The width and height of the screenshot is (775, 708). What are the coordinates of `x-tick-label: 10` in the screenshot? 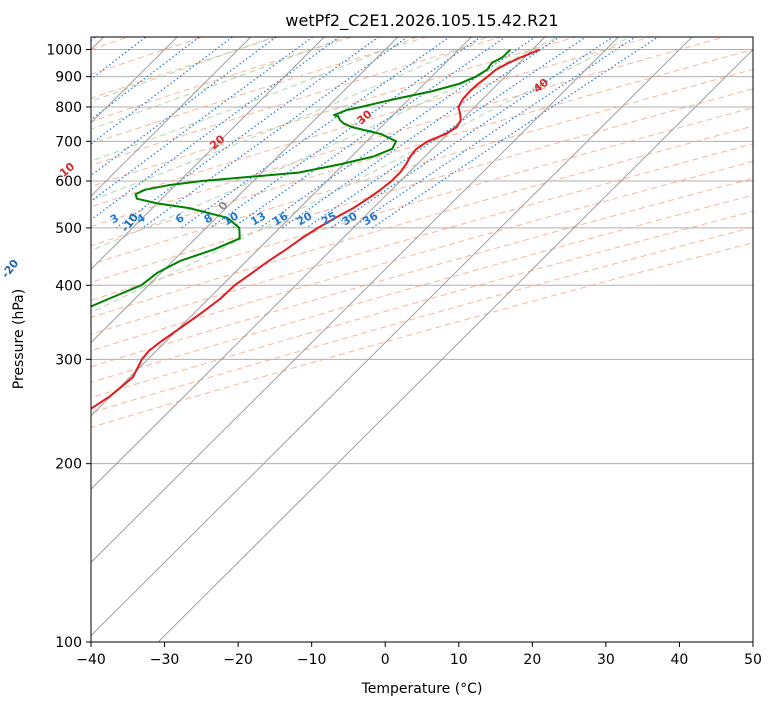 It's located at (459, 660).